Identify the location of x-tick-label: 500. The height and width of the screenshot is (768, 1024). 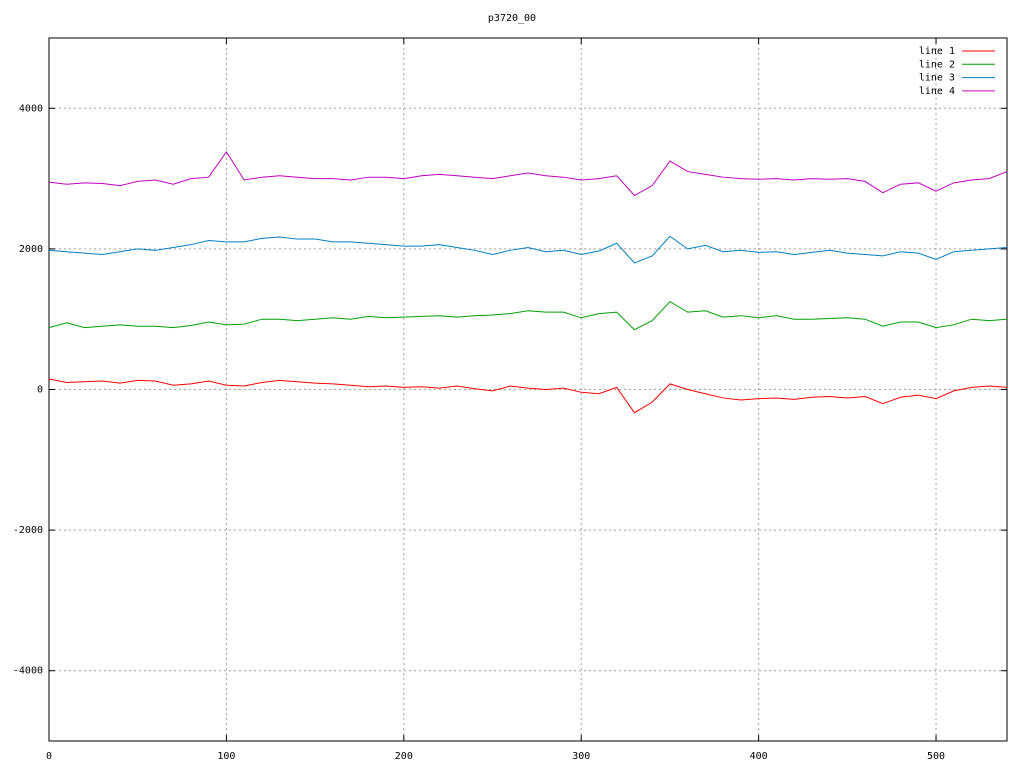
(936, 756).